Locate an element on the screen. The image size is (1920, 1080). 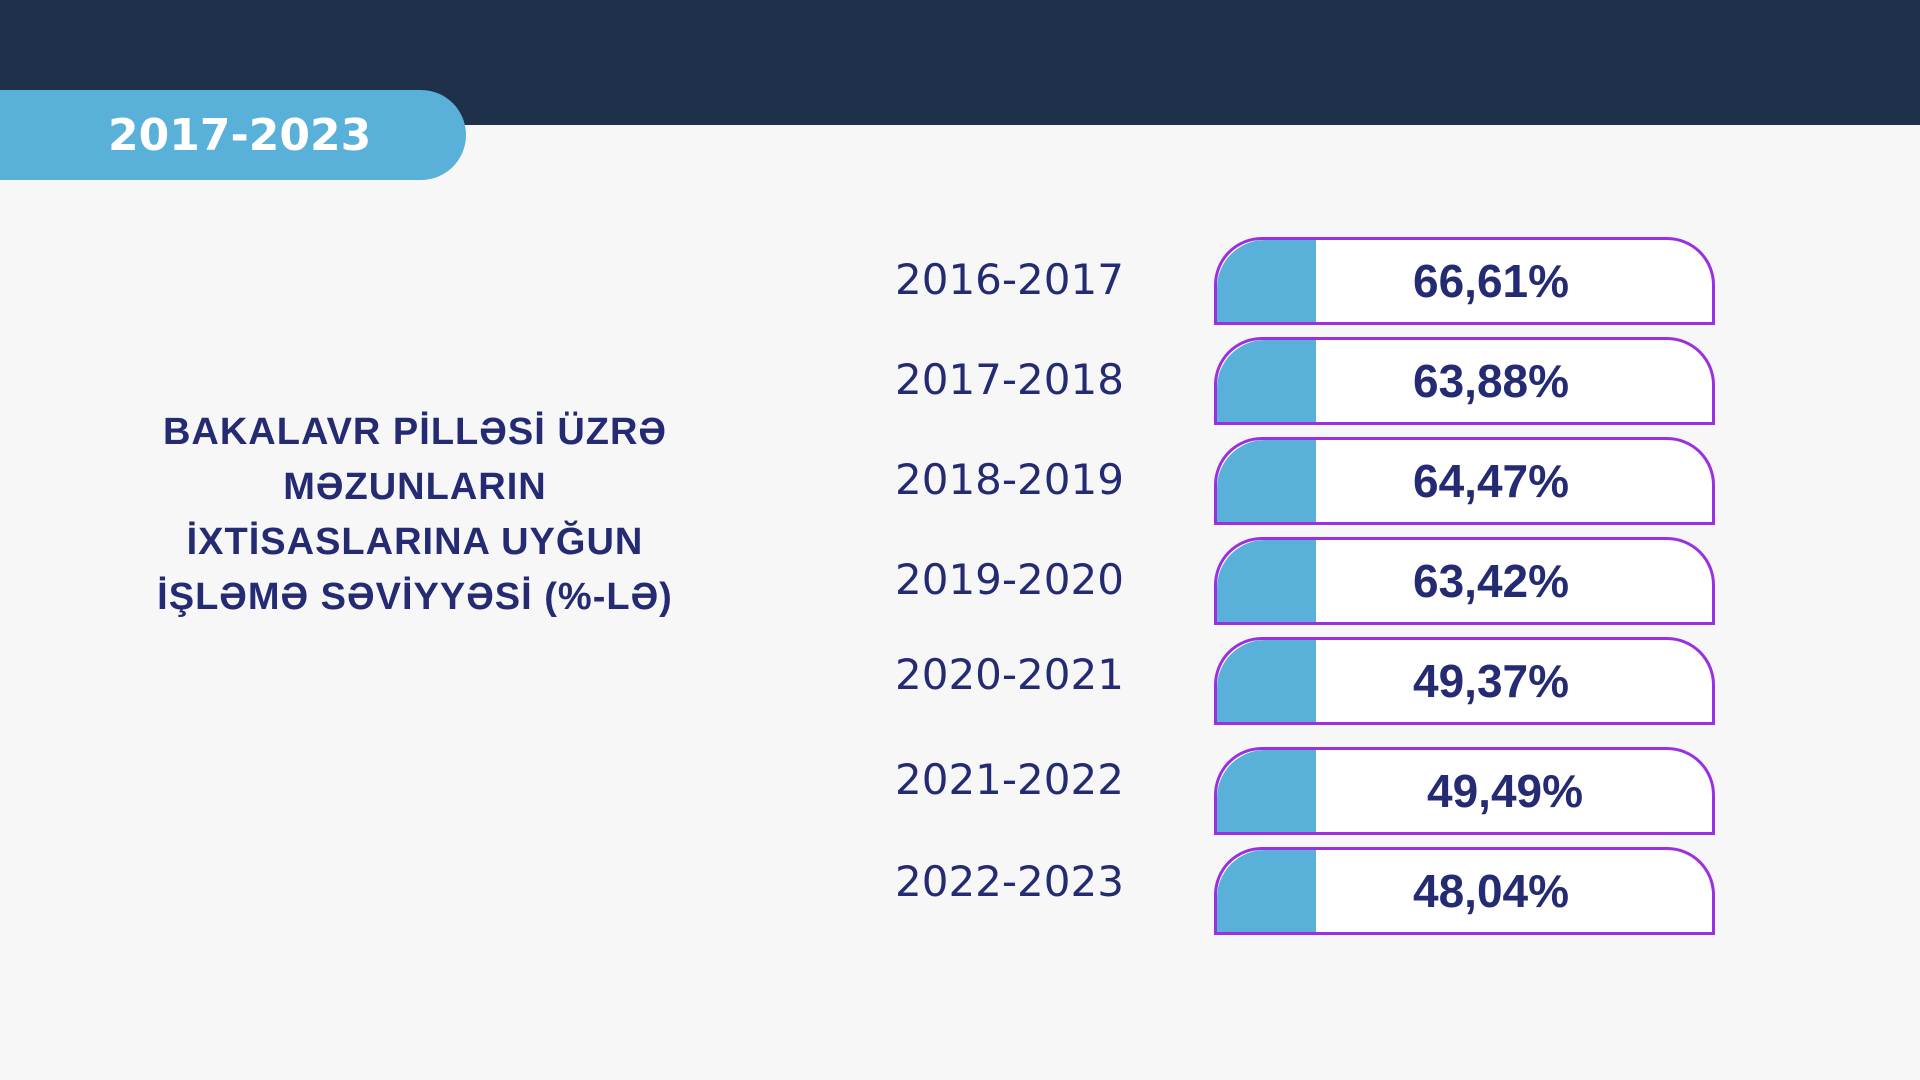
range-badge: 2017-2023 is located at coordinates (233, 135).